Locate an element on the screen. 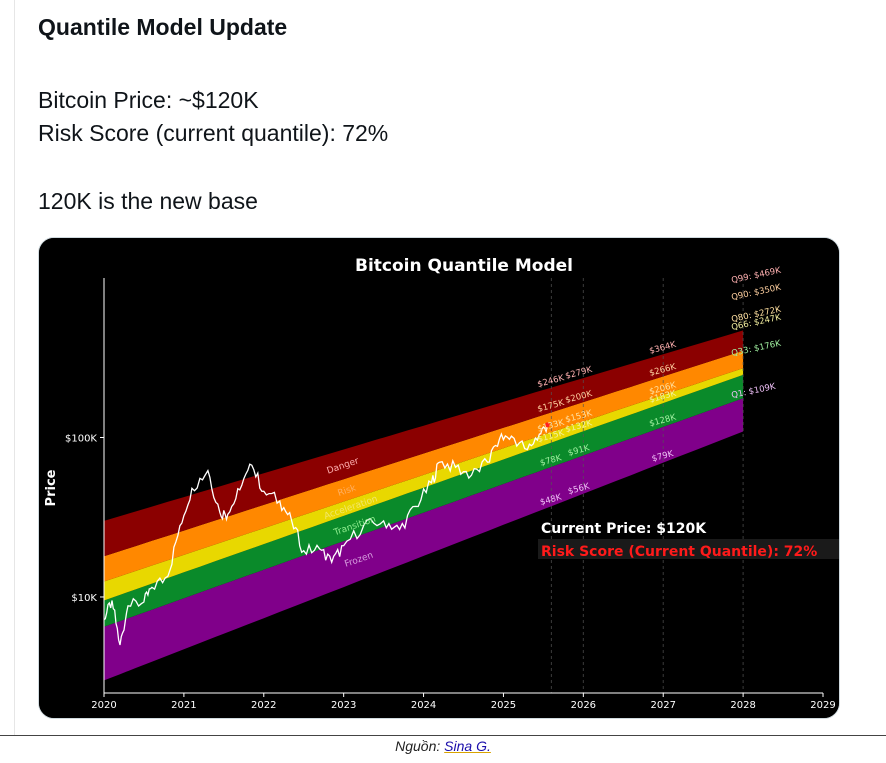 Image resolution: width=886 pixels, height=763 pixels. x-tick-label: 2025 is located at coordinates (503, 705).